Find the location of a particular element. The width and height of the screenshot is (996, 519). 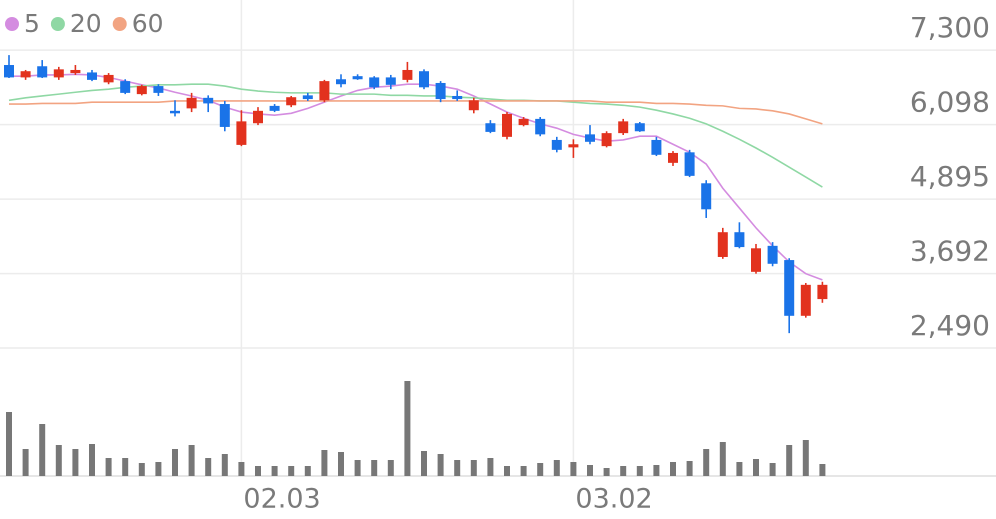

x-tick-label: 03.02 is located at coordinates (613, 499).